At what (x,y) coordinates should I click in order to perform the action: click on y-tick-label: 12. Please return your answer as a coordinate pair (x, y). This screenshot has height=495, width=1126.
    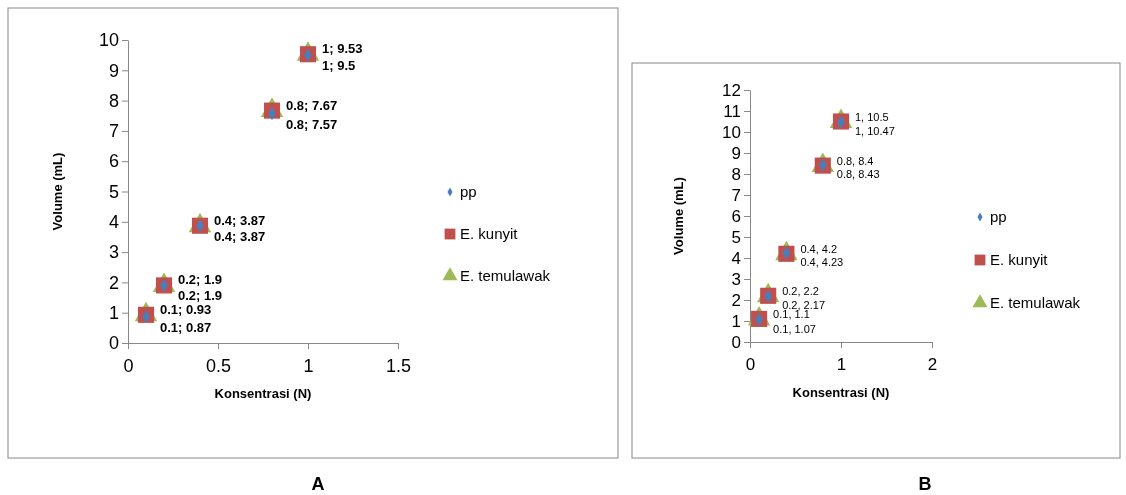
    Looking at the image, I should click on (731, 90).